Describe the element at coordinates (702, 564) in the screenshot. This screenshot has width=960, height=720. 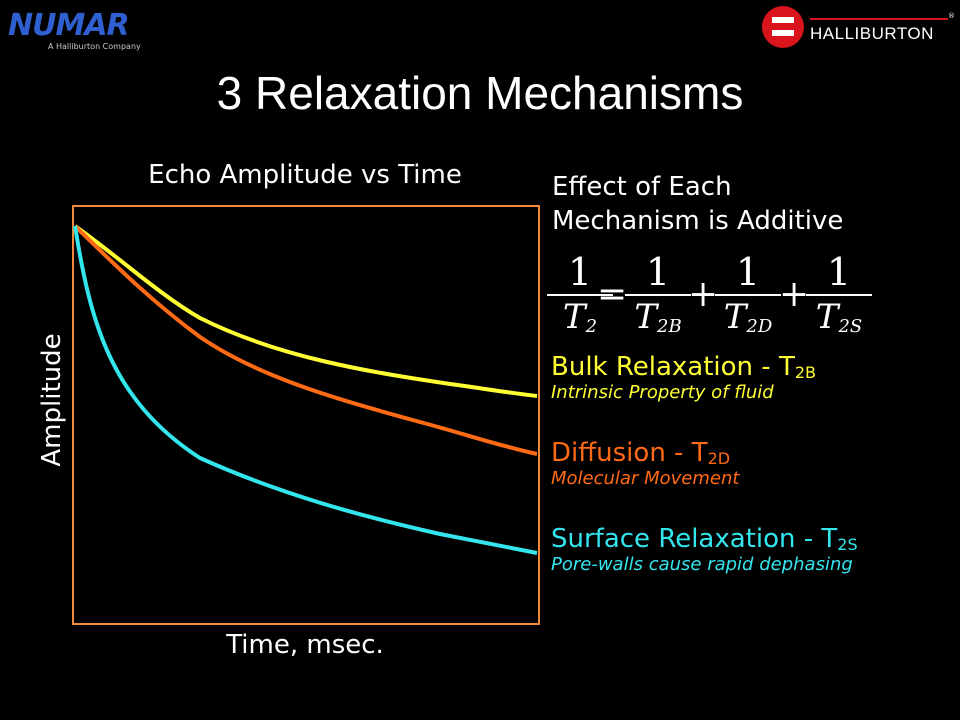
I see `mechanism-description: Pore-walls cause rapid dephasing` at that location.